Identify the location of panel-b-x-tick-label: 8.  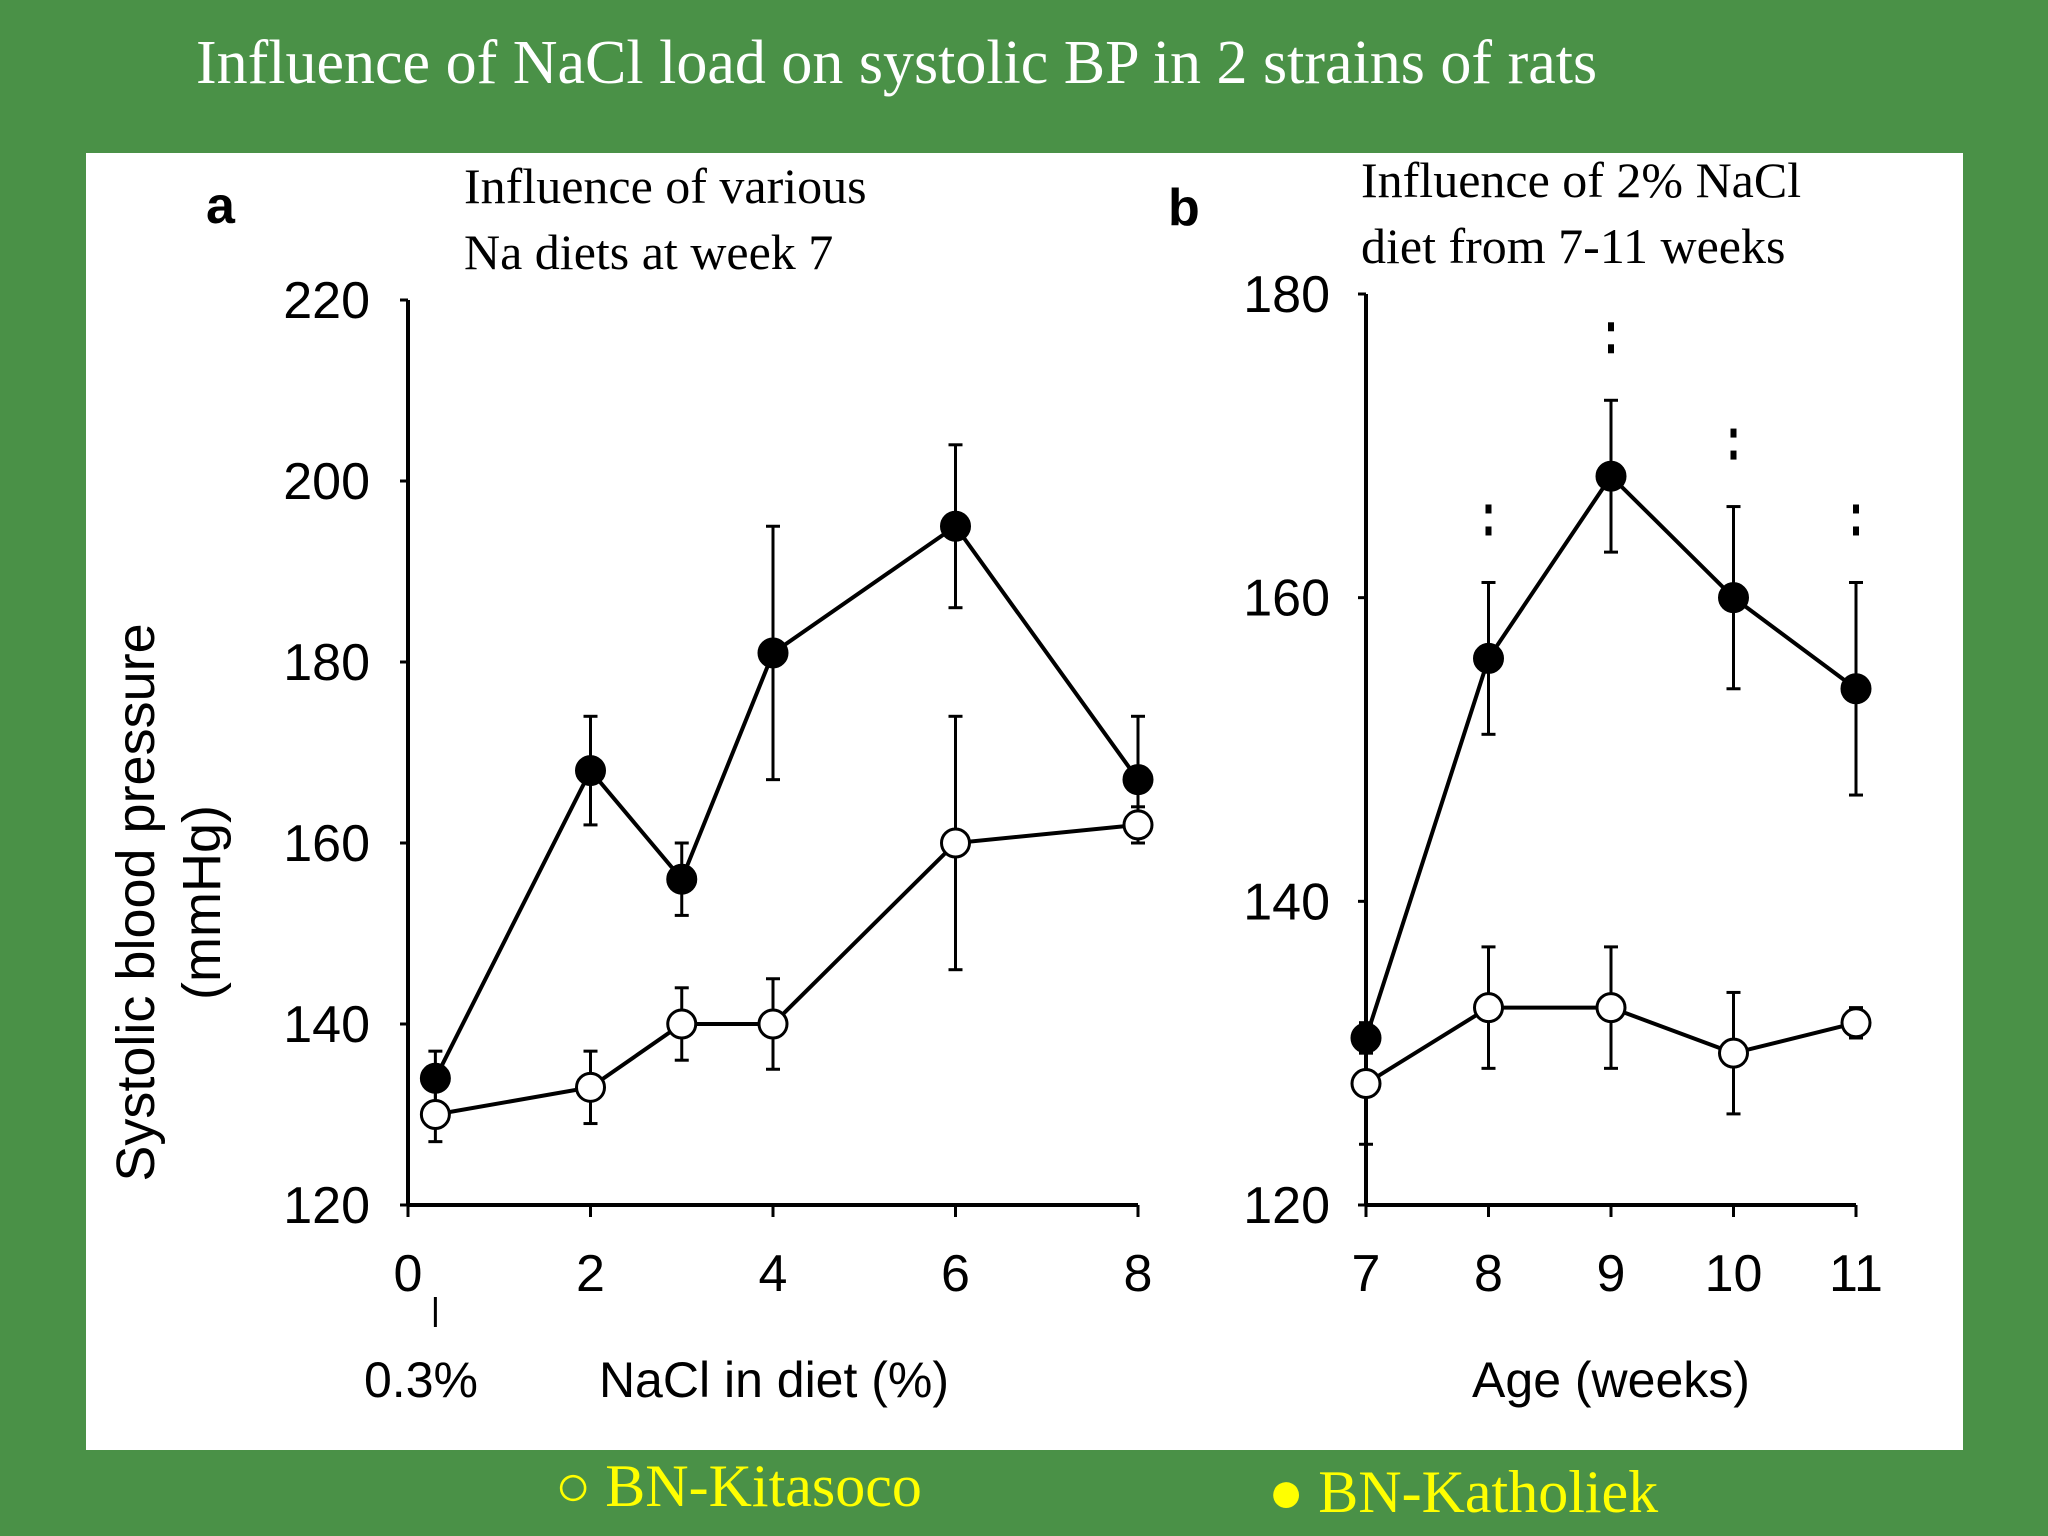
(1488, 1274).